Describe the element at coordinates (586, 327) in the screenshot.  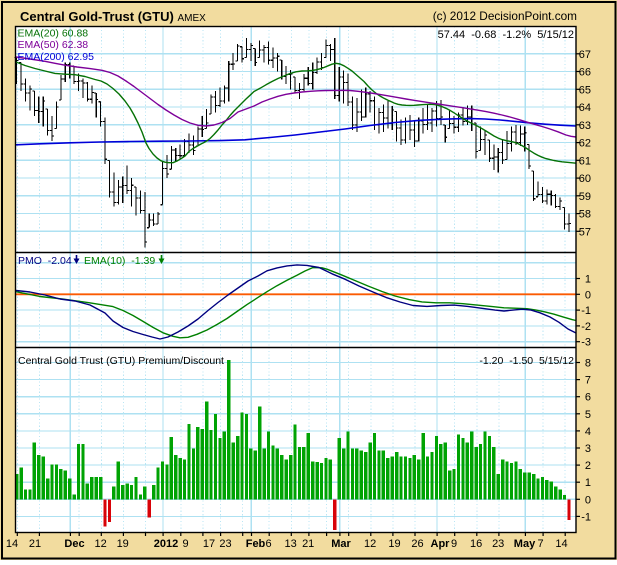
I see `svg-text: -2` at that location.